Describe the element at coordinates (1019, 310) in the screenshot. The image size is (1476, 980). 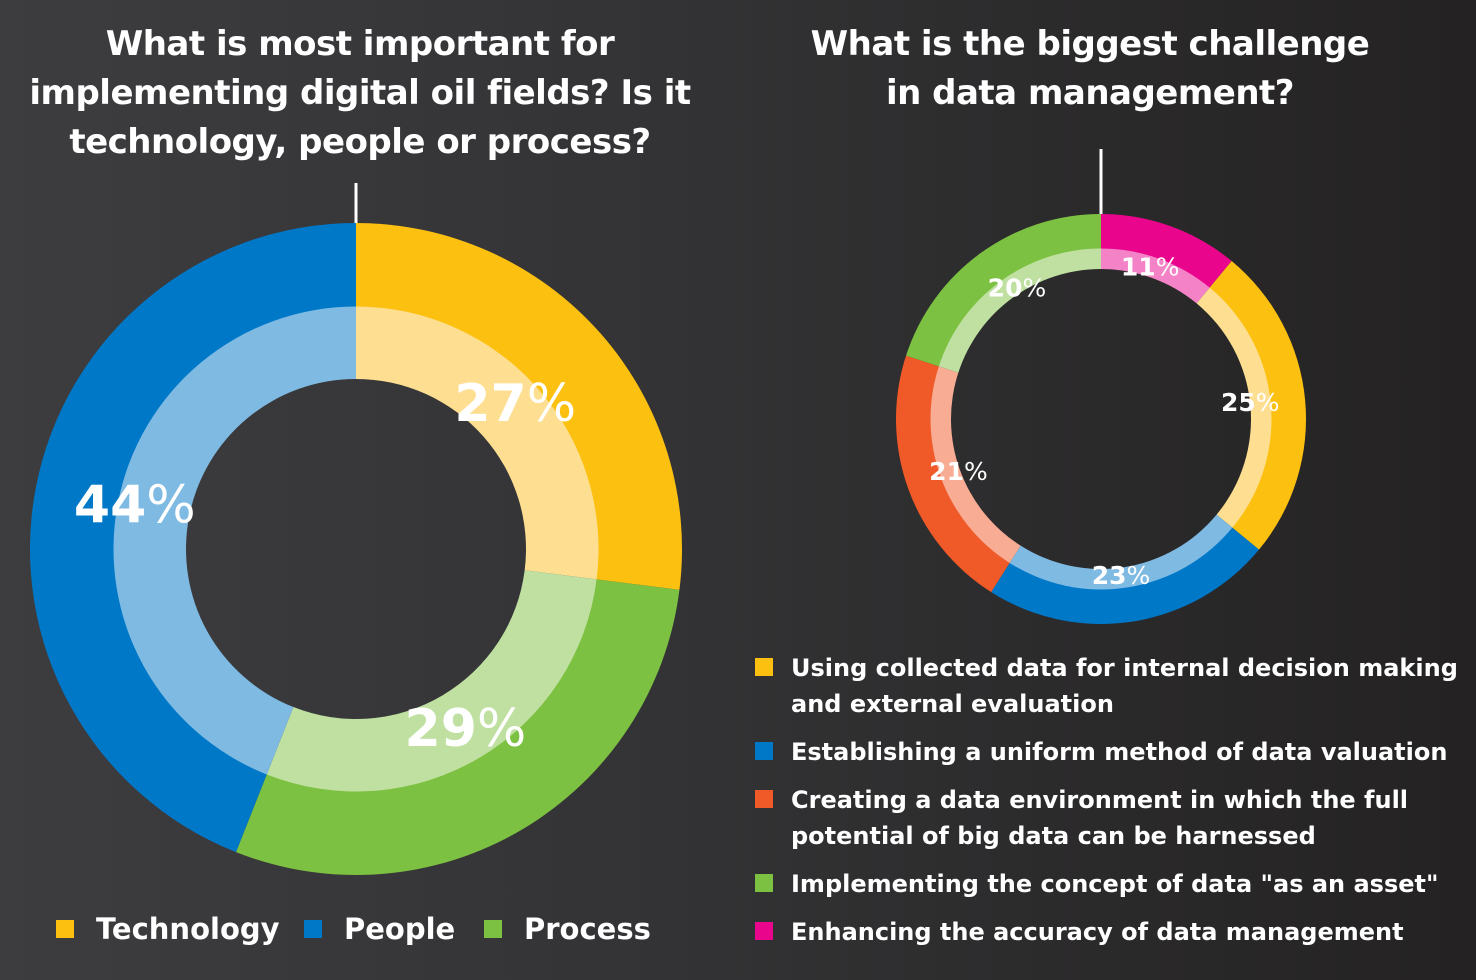
I see `donut-slice-inner-implementing-the-concept-of-data-as-an-a` at that location.